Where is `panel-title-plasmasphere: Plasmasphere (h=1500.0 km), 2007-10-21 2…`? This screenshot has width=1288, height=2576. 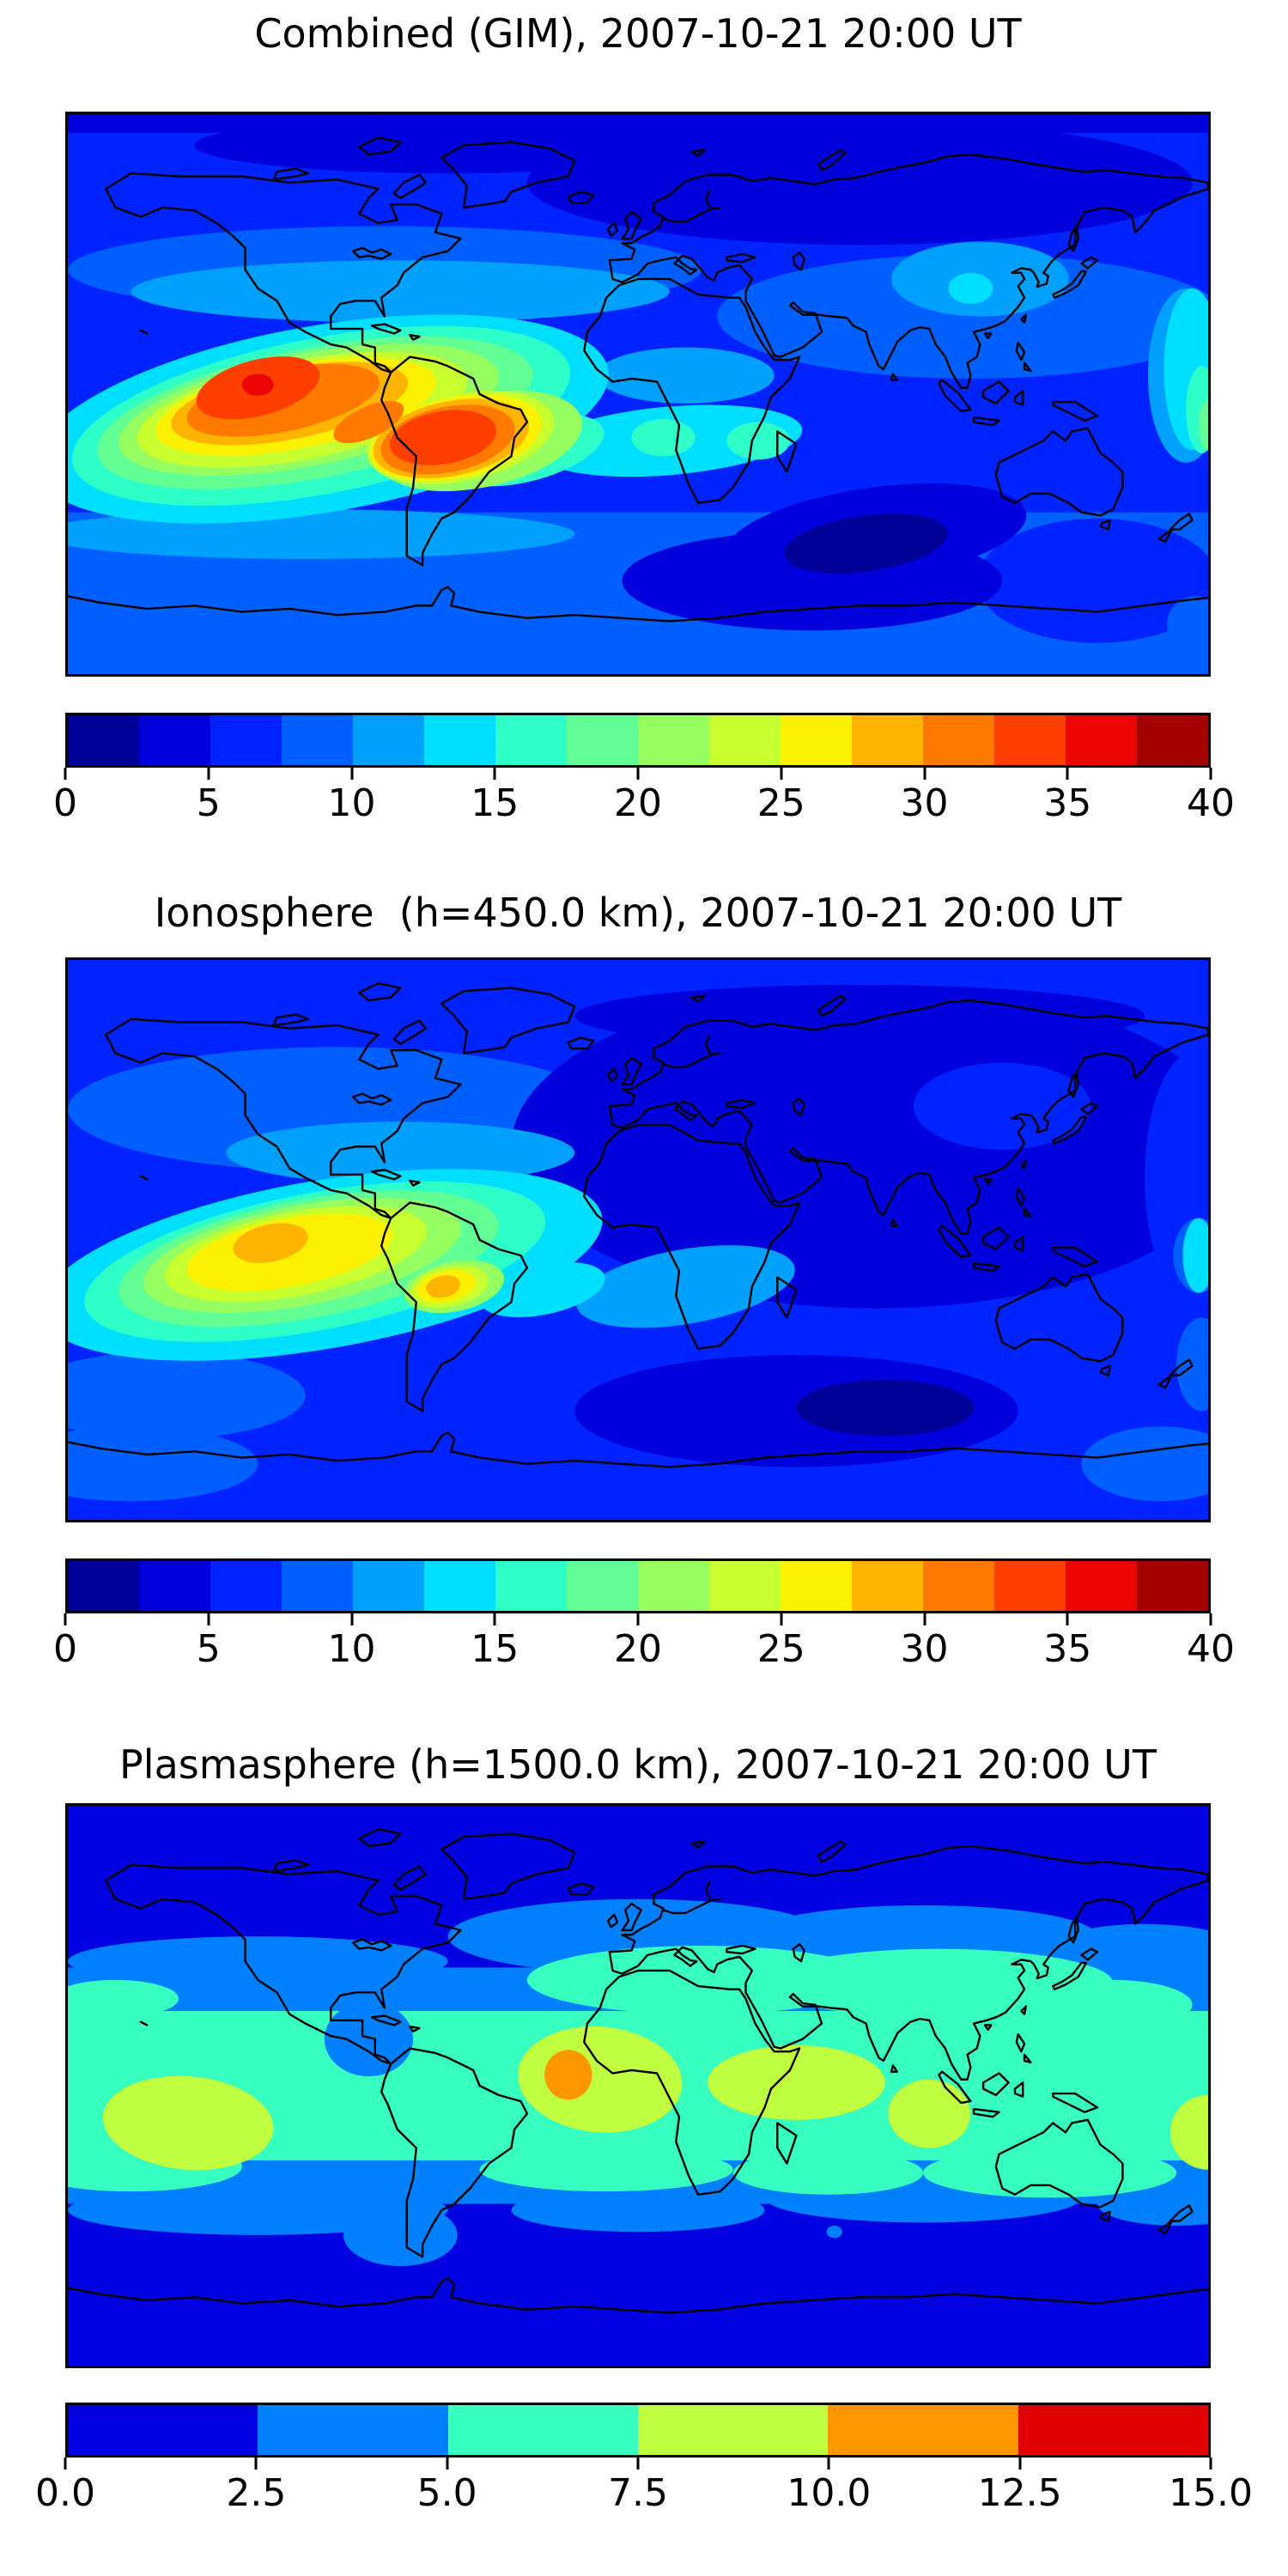 panel-title-plasmasphere: Plasmasphere (h=1500.0 km), 2007-10-21 2… is located at coordinates (638, 1764).